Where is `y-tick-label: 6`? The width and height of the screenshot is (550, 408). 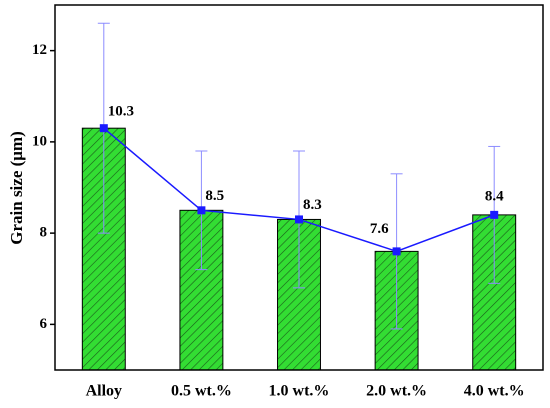 y-tick-label: 6 is located at coordinates (44, 324).